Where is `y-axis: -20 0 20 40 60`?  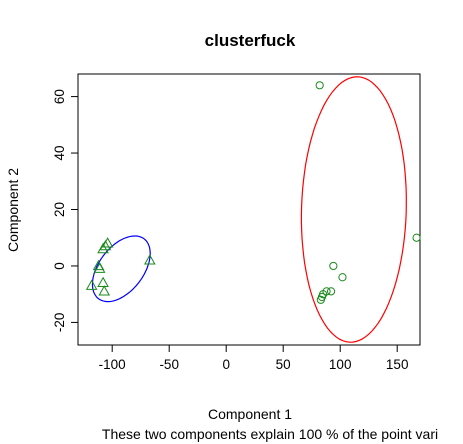
y-axis: -20 0 20 40 60 is located at coordinates (65, 210).